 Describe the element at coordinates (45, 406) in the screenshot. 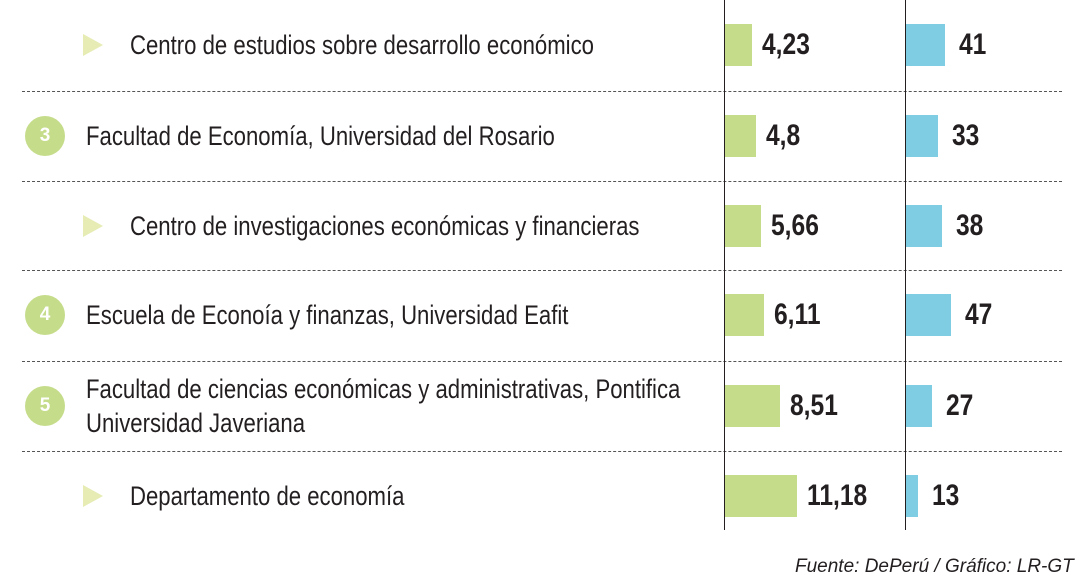

I see `rank-badge: 5` at that location.